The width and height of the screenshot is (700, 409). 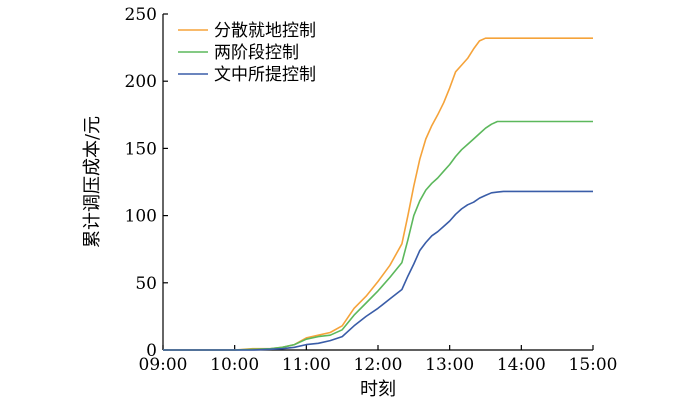 What do you see at coordinates (306, 365) in the screenshot?
I see `x-tick-label: 11:00` at bounding box center [306, 365].